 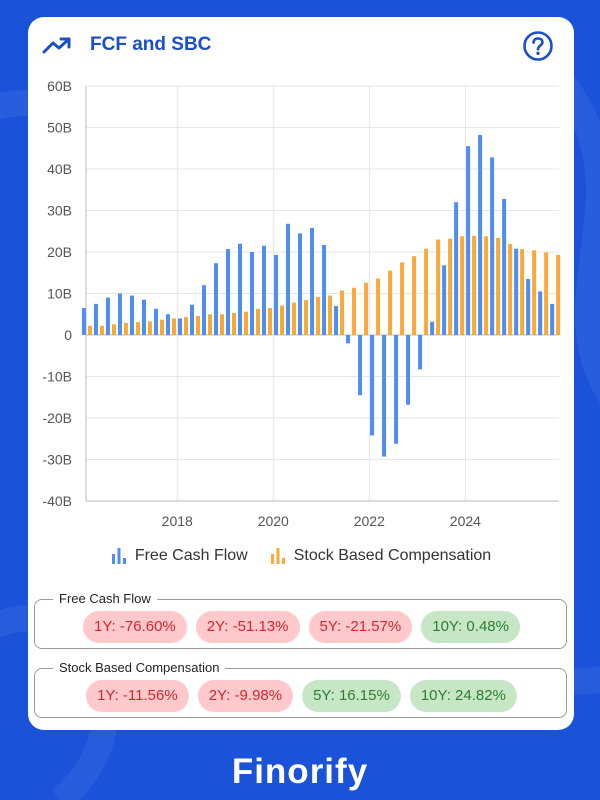 I want to click on x-tick-label: 2022, so click(x=369, y=521).